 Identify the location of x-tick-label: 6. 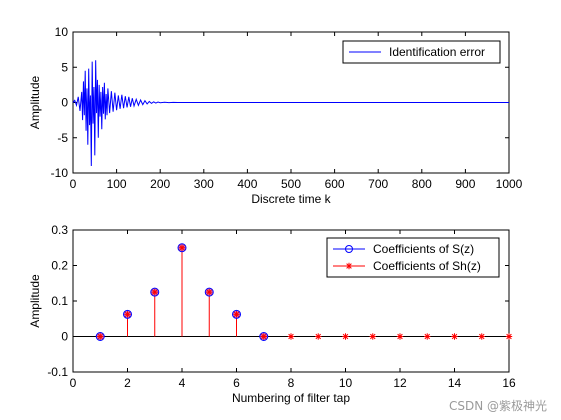
(236, 383).